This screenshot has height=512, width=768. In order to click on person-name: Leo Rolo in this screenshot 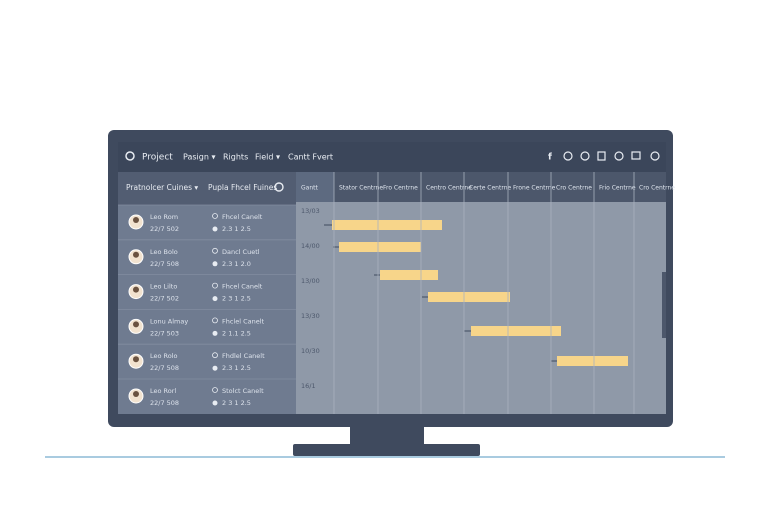, I will do `click(164, 356)`.